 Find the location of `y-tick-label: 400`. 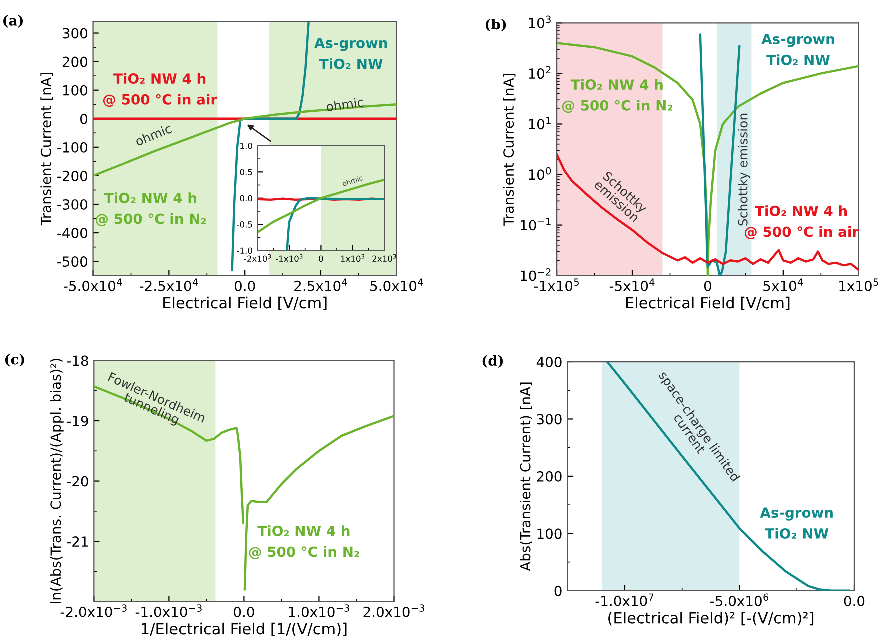

y-tick-label: 400 is located at coordinates (549, 362).